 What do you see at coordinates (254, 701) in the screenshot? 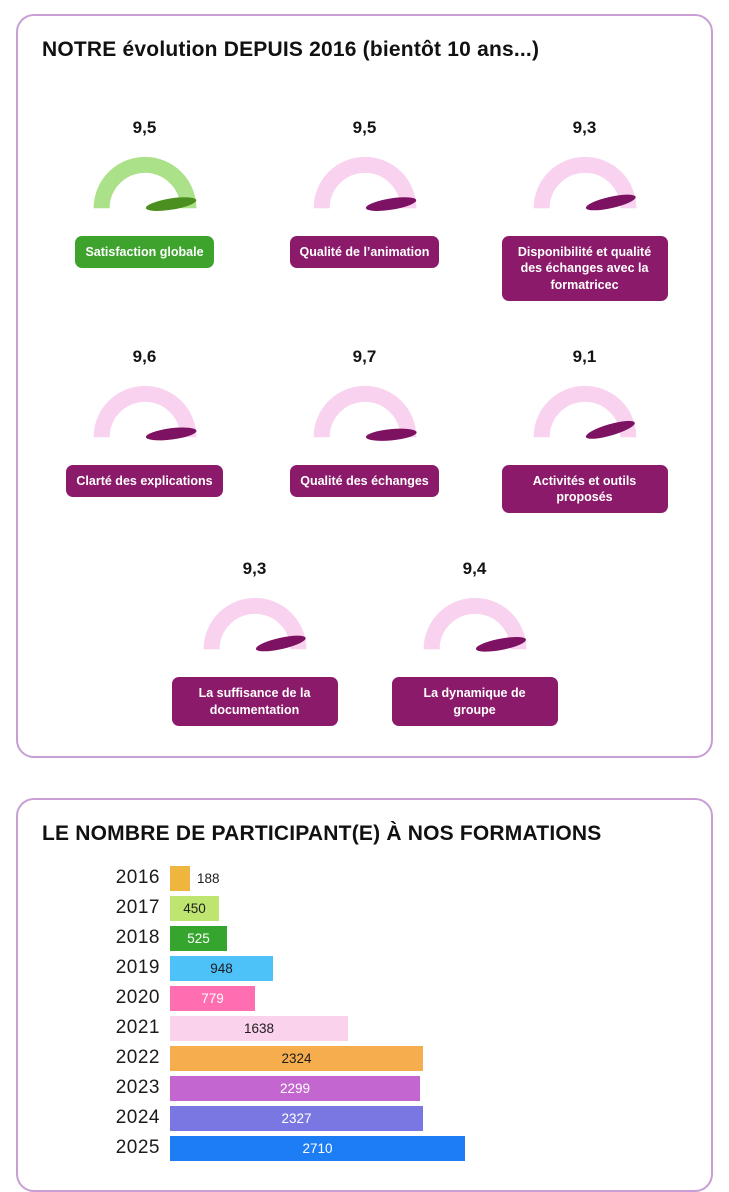
I see `gauge-label: La suffisance de la documentation` at bounding box center [254, 701].